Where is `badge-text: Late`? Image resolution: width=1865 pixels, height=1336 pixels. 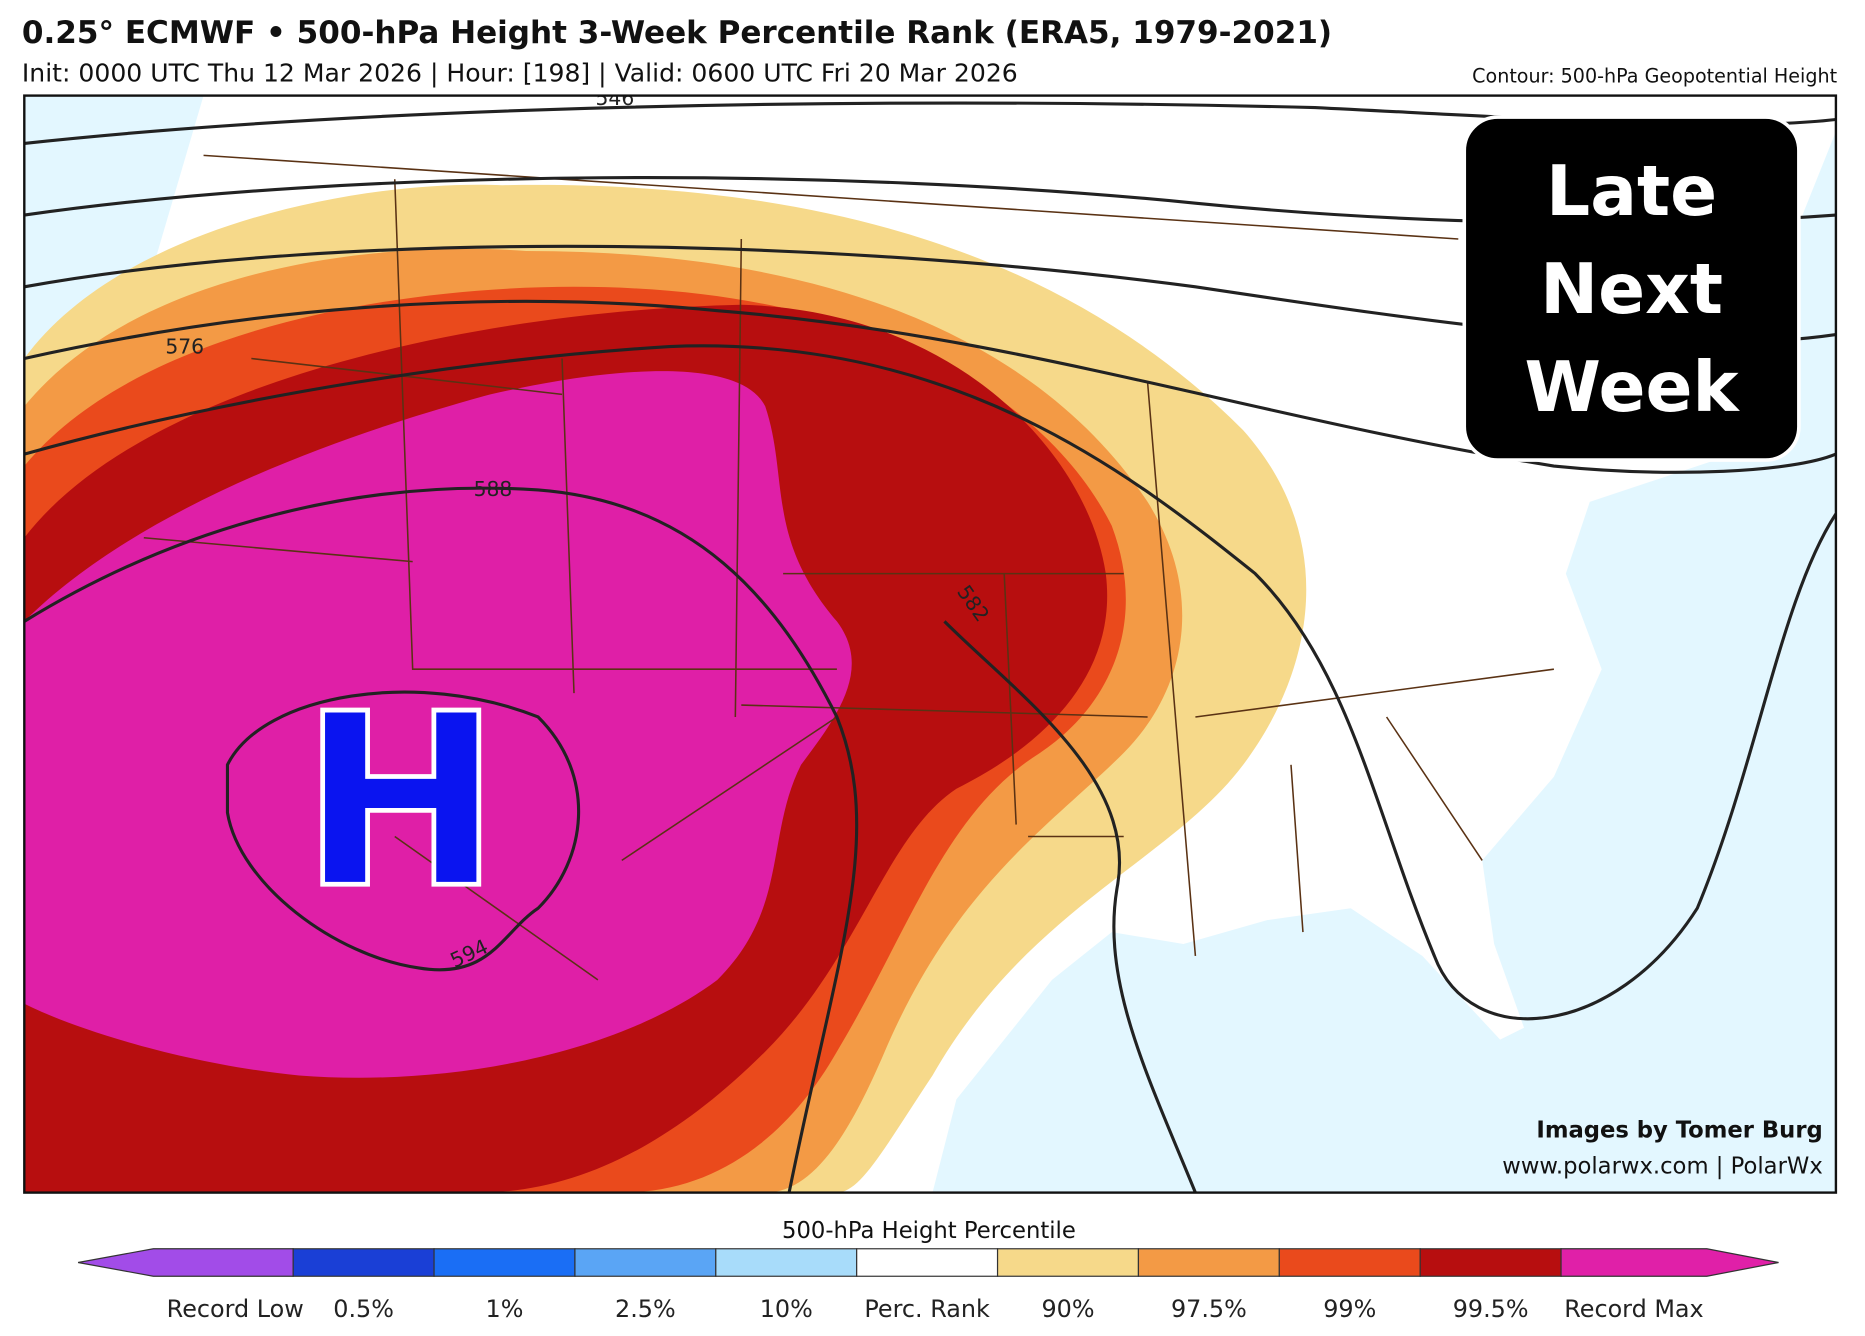
badge-text: Late is located at coordinates (1631, 192).